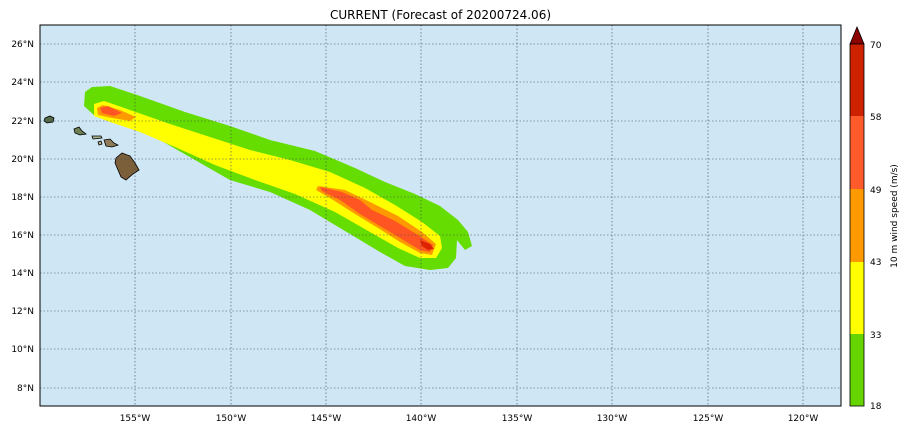 The image size is (909, 433). Describe the element at coordinates (876, 407) in the screenshot. I see `colorbar-tick: 18` at that location.